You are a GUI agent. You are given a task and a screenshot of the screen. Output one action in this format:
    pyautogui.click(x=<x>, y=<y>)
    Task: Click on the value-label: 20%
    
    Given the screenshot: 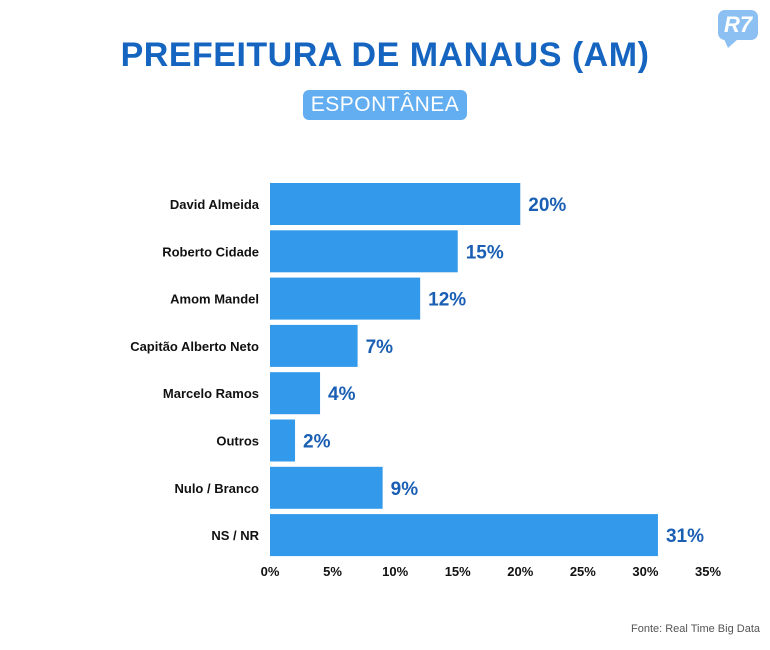 What is the action you would take?
    pyautogui.click(x=547, y=205)
    